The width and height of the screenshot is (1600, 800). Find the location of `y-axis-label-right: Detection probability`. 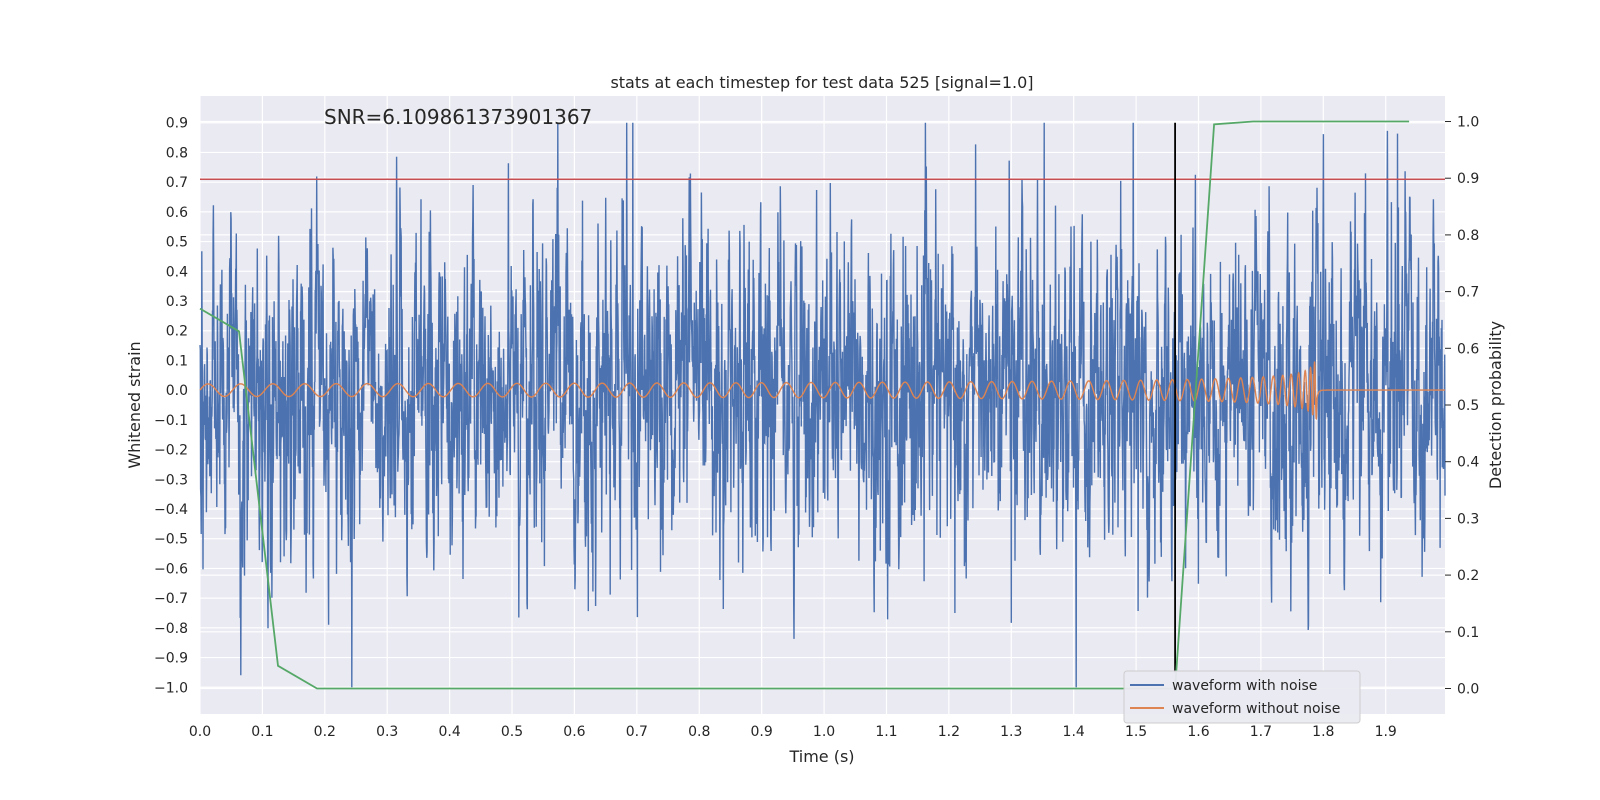

y-axis-label-right: Detection probability is located at coordinates (1495, 405).